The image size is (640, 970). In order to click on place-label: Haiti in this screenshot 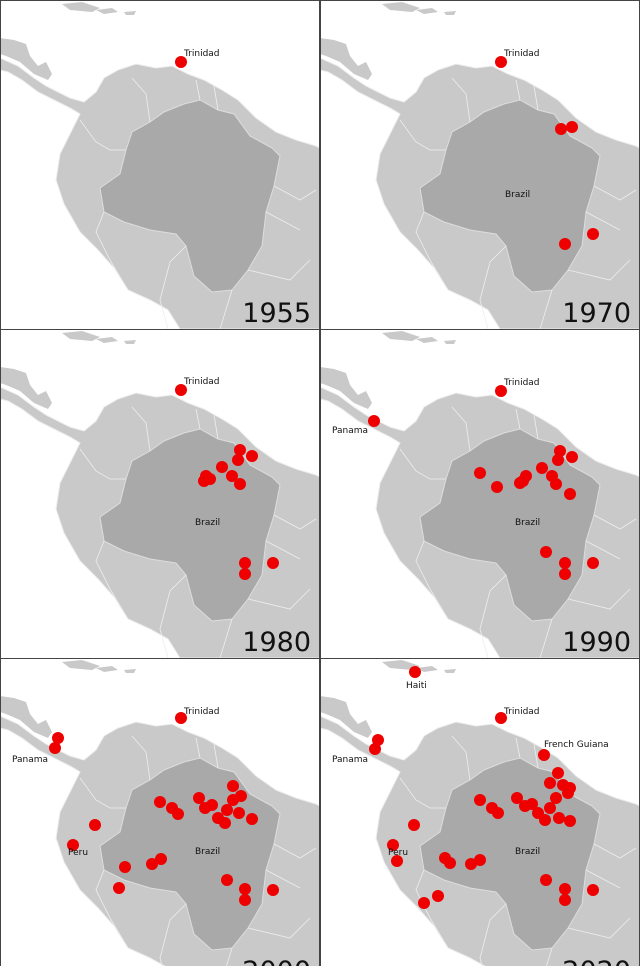, I will do `click(416, 686)`.